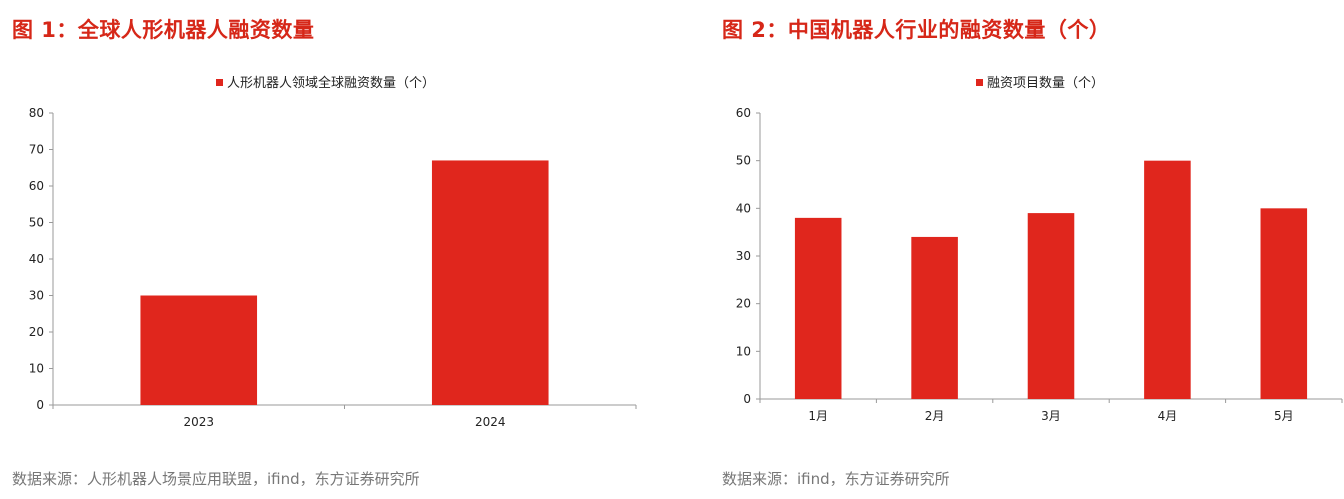 The image size is (1344, 499). What do you see at coordinates (916, 30) in the screenshot?
I see `figure-2-title: 图 2：中国机器人行业的融资数量（个）` at bounding box center [916, 30].